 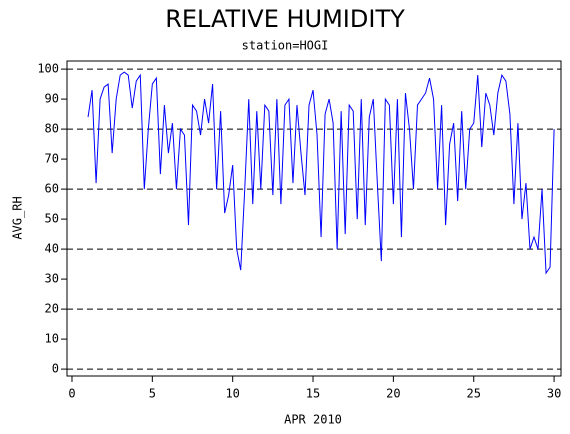 What do you see at coordinates (152, 394) in the screenshot?
I see `x-tick-label: 5` at bounding box center [152, 394].